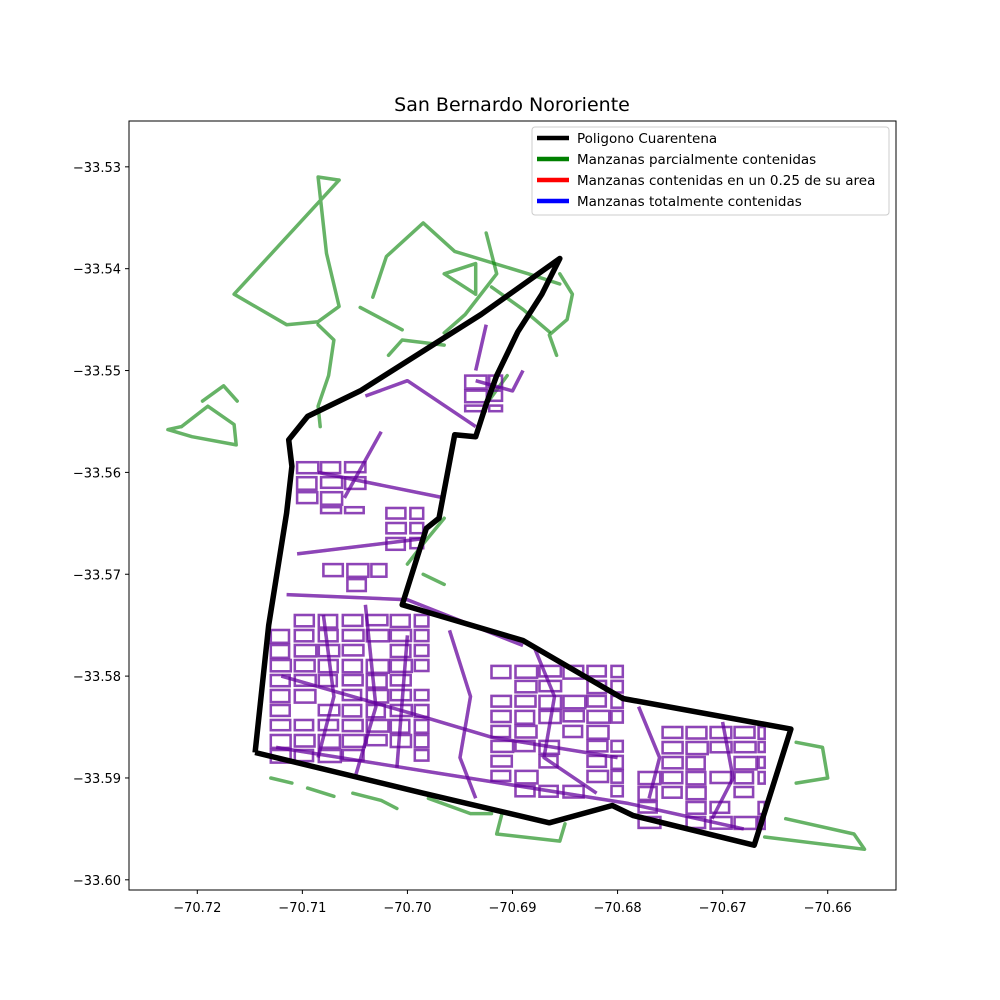 This screenshot has width=1000, height=1000. What do you see at coordinates (828, 908) in the screenshot?
I see `x-tick-label: −70.66` at bounding box center [828, 908].